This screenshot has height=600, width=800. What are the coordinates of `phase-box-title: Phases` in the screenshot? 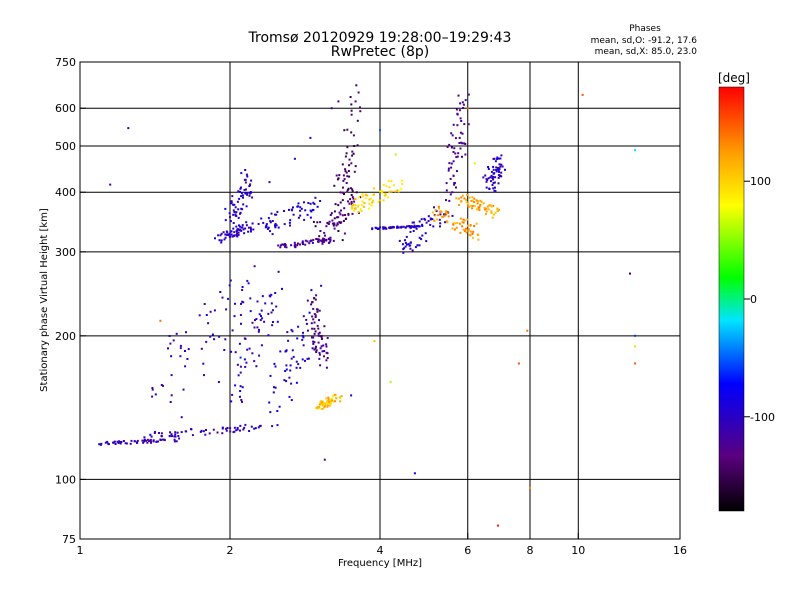 It's located at (645, 29).